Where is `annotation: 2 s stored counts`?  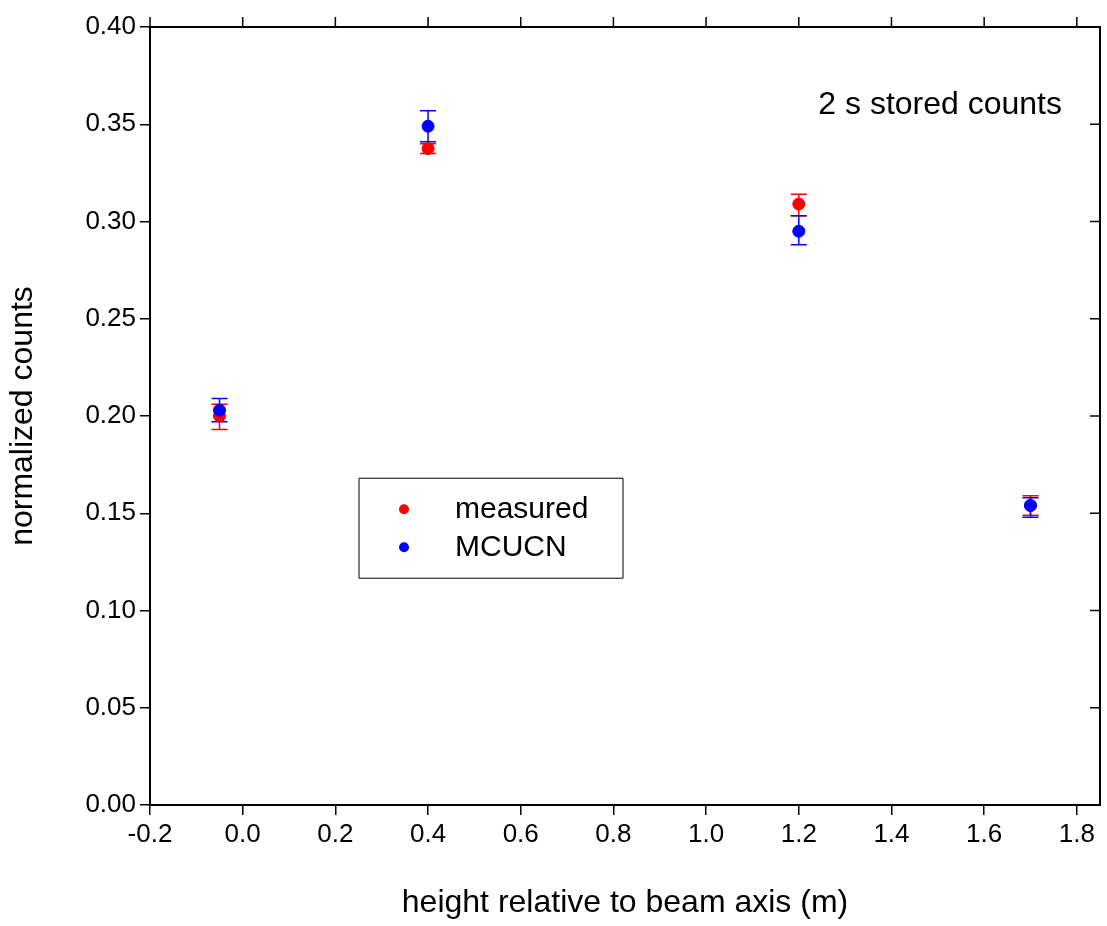 annotation: 2 s stored counts is located at coordinates (940, 102).